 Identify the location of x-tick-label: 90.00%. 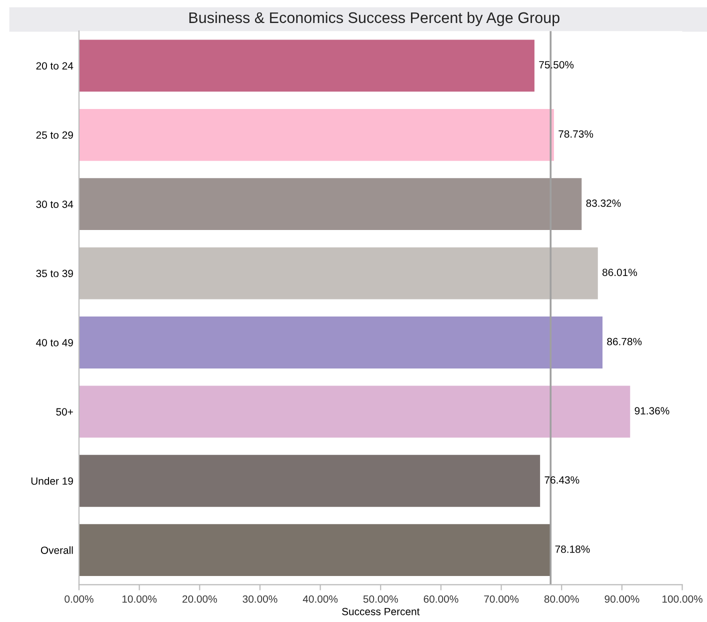
(622, 599).